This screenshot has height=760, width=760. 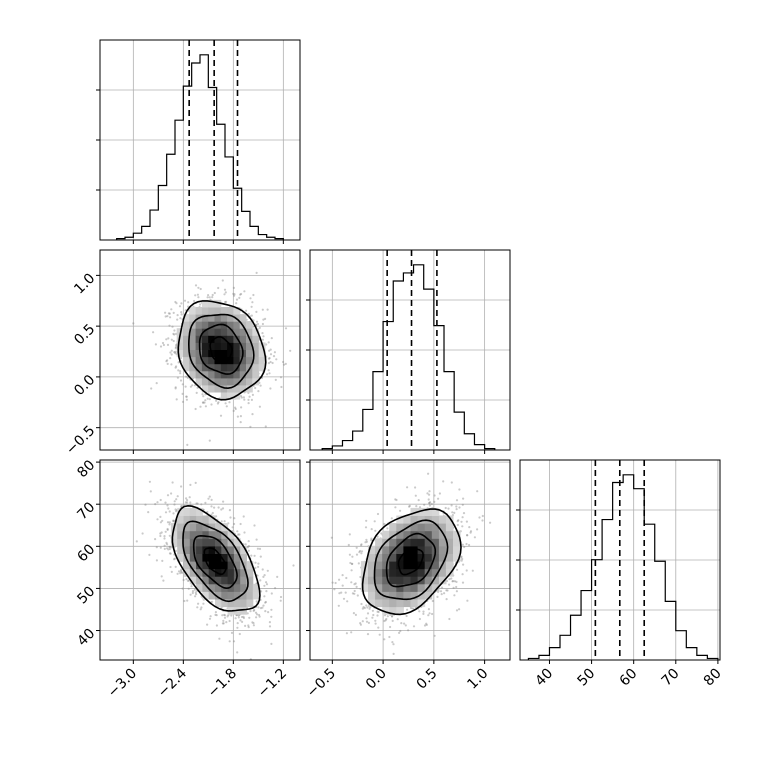 What do you see at coordinates (198, 142) in the screenshot?
I see `histogram-p0` at bounding box center [198, 142].